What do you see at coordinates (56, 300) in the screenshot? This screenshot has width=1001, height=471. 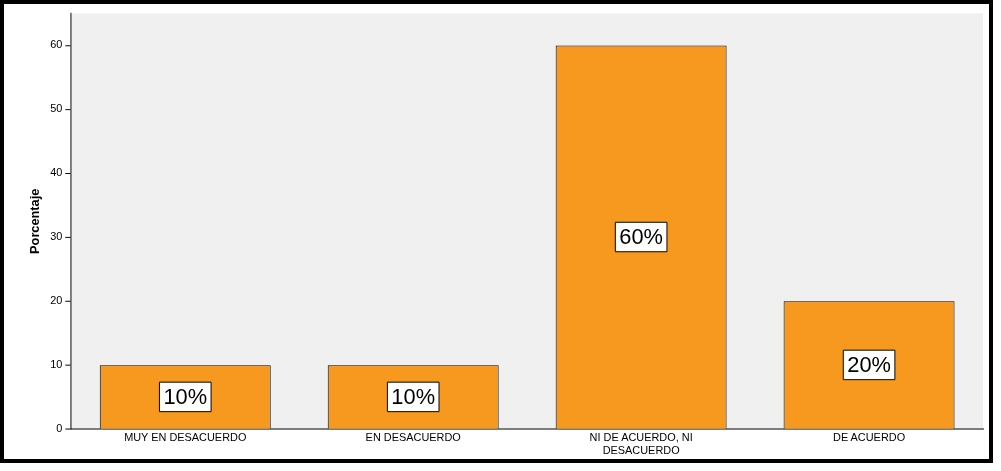 I see `y-tick-label: 20` at bounding box center [56, 300].